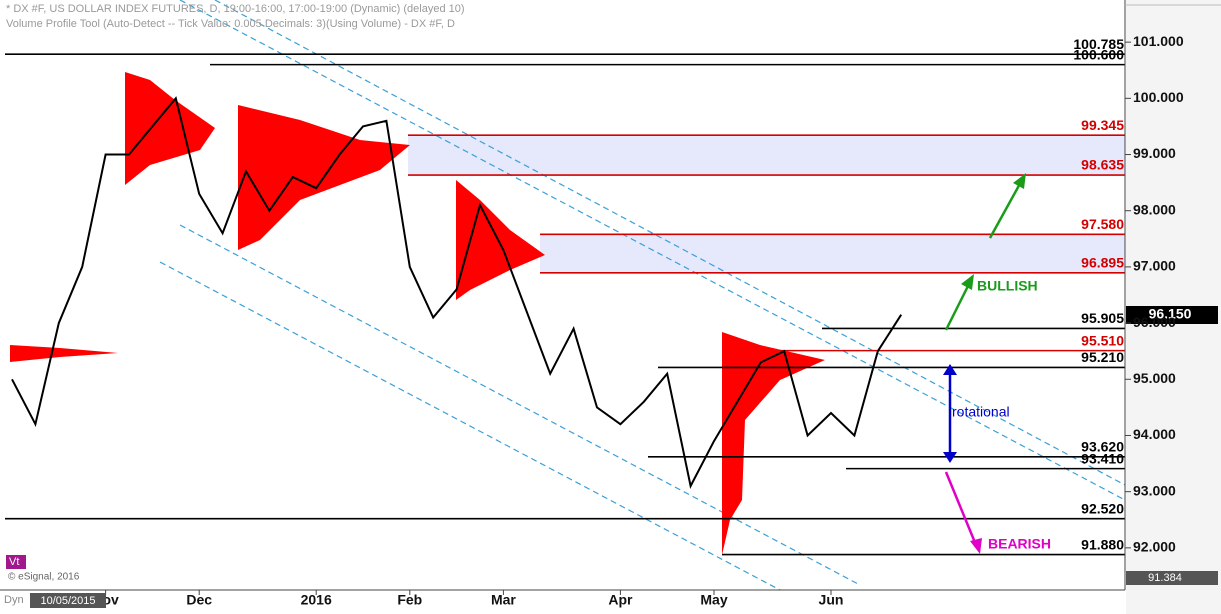 This screenshot has height=614, width=1221. What do you see at coordinates (1102, 125) in the screenshot?
I see `level-label: 99.345` at bounding box center [1102, 125].